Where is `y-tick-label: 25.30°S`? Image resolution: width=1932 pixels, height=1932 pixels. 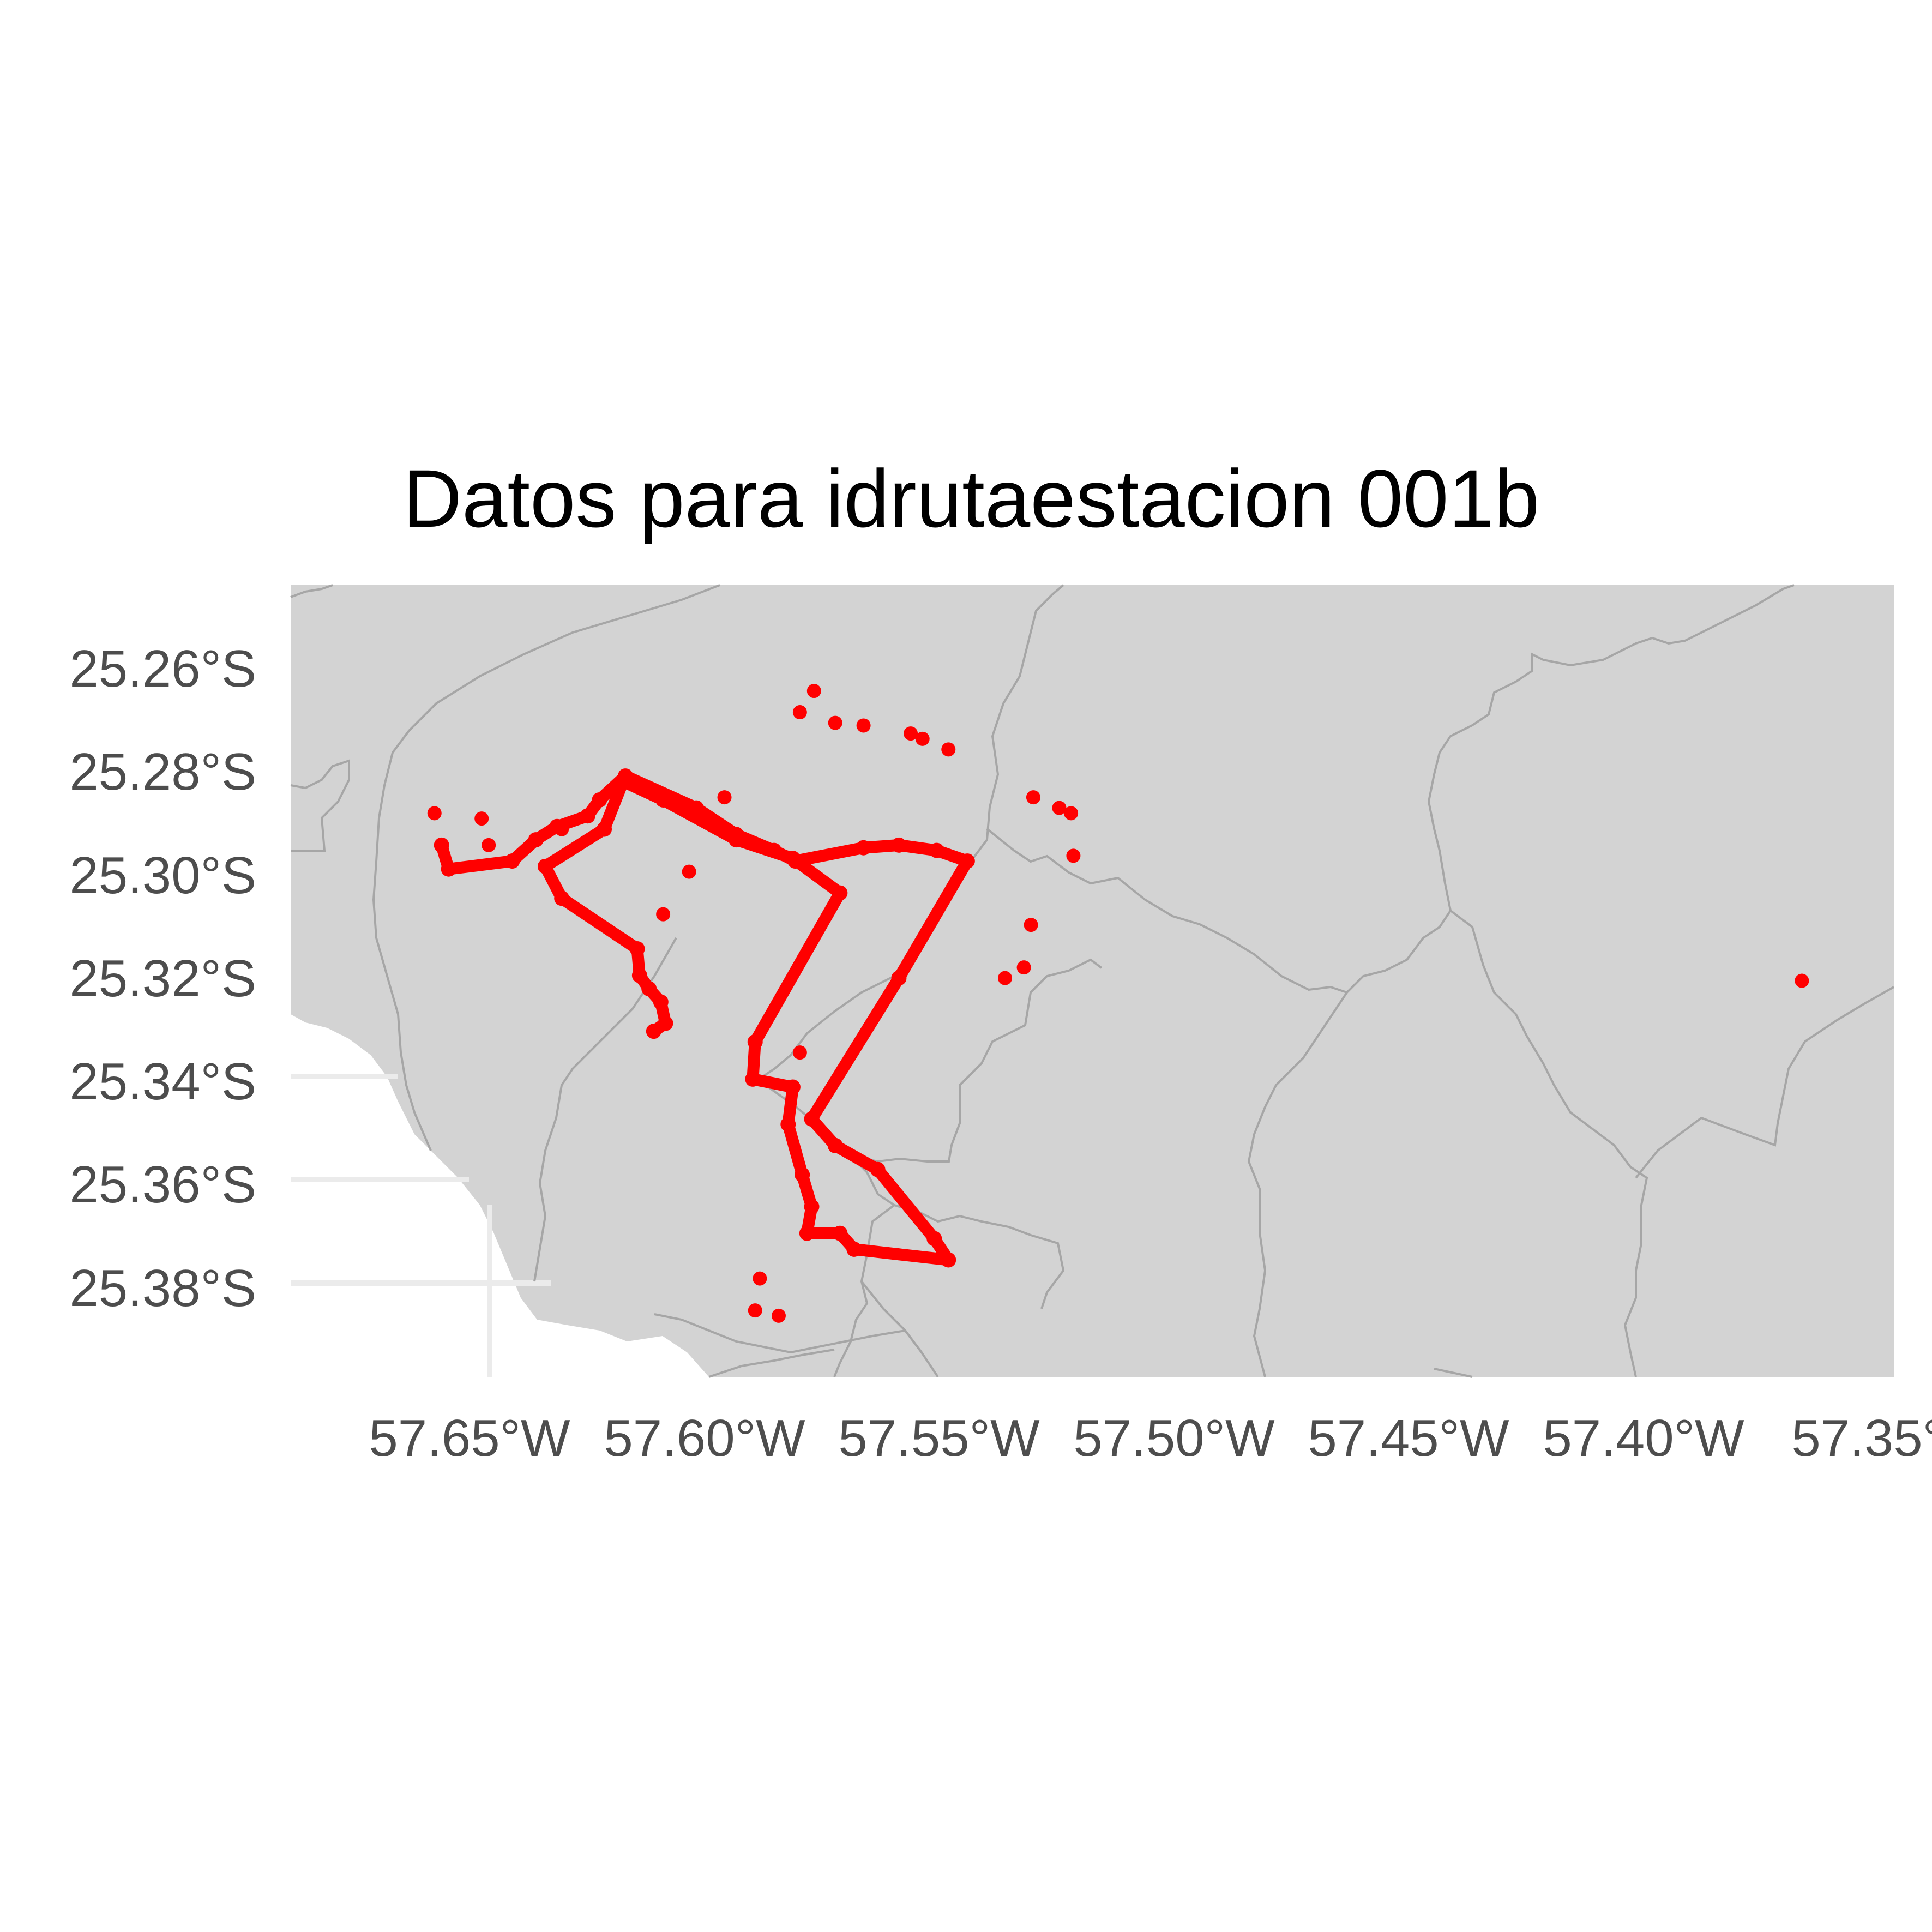 y-tick-label: 25.30°S is located at coordinates (162, 875).